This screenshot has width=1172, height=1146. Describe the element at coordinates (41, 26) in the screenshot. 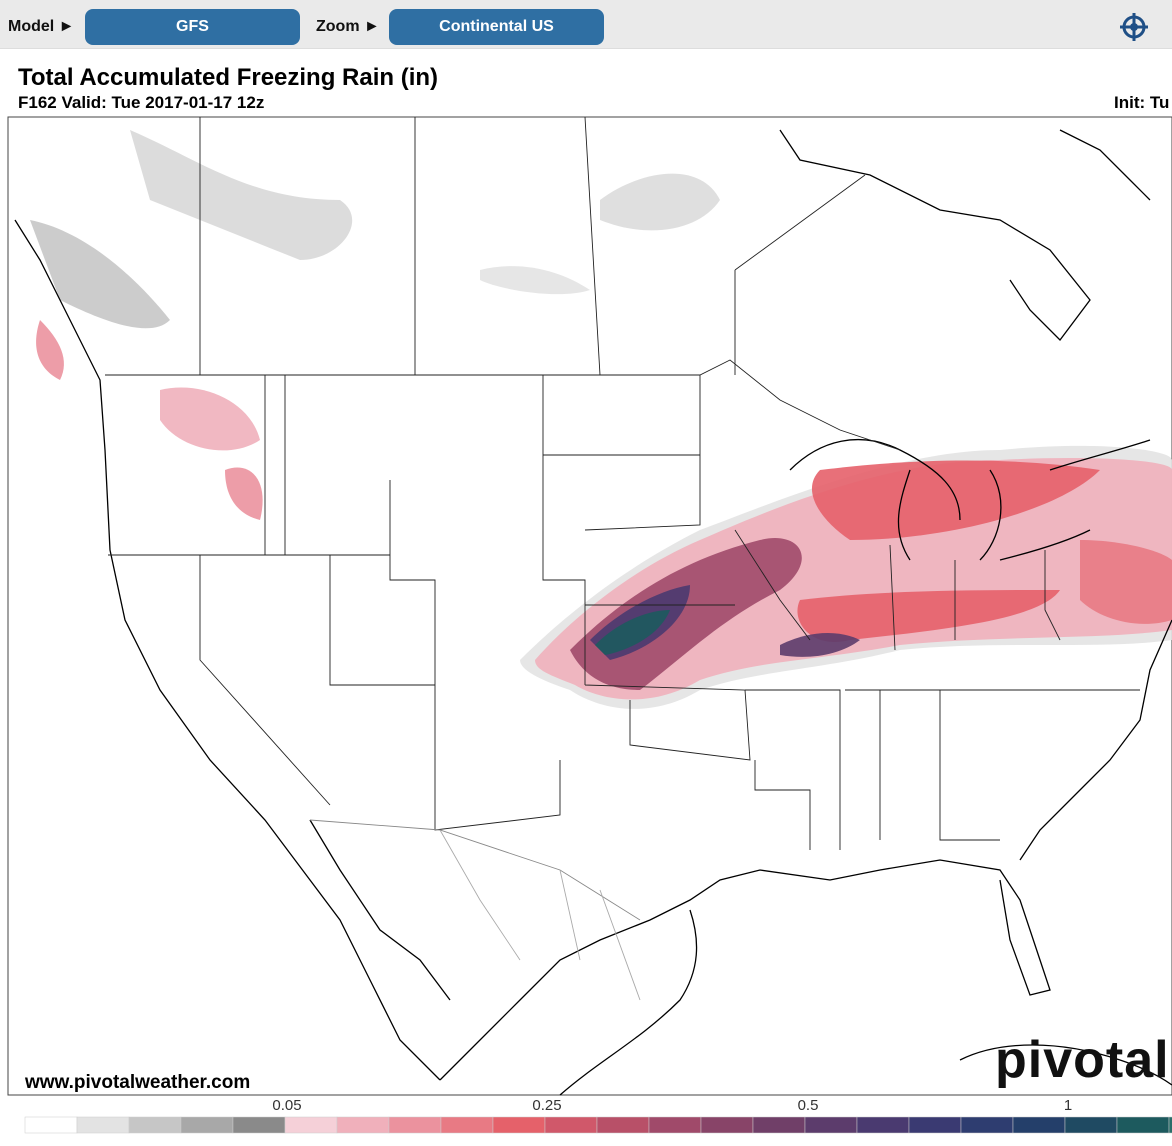

I see `model-label: Model ►` at that location.